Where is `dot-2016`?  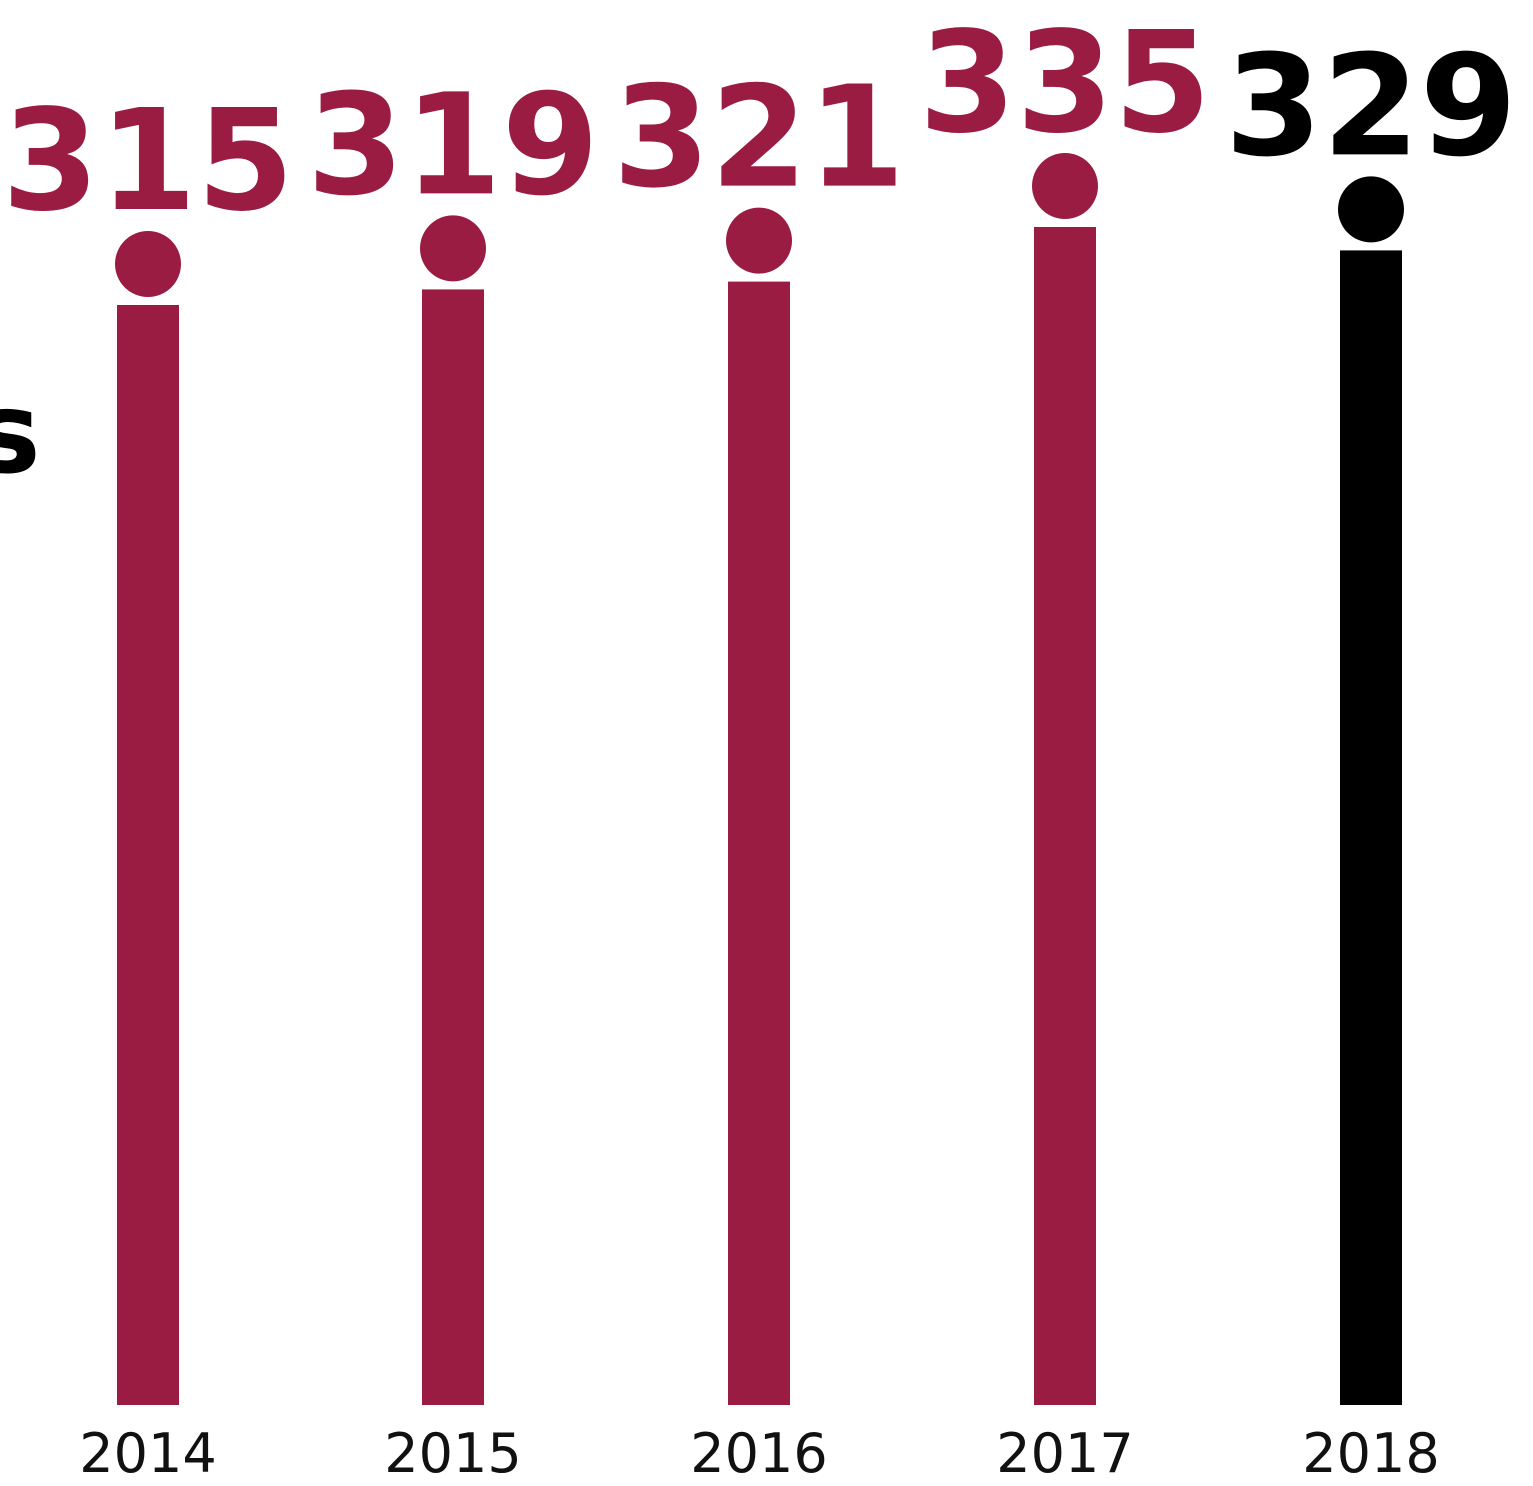 dot-2016 is located at coordinates (759, 240).